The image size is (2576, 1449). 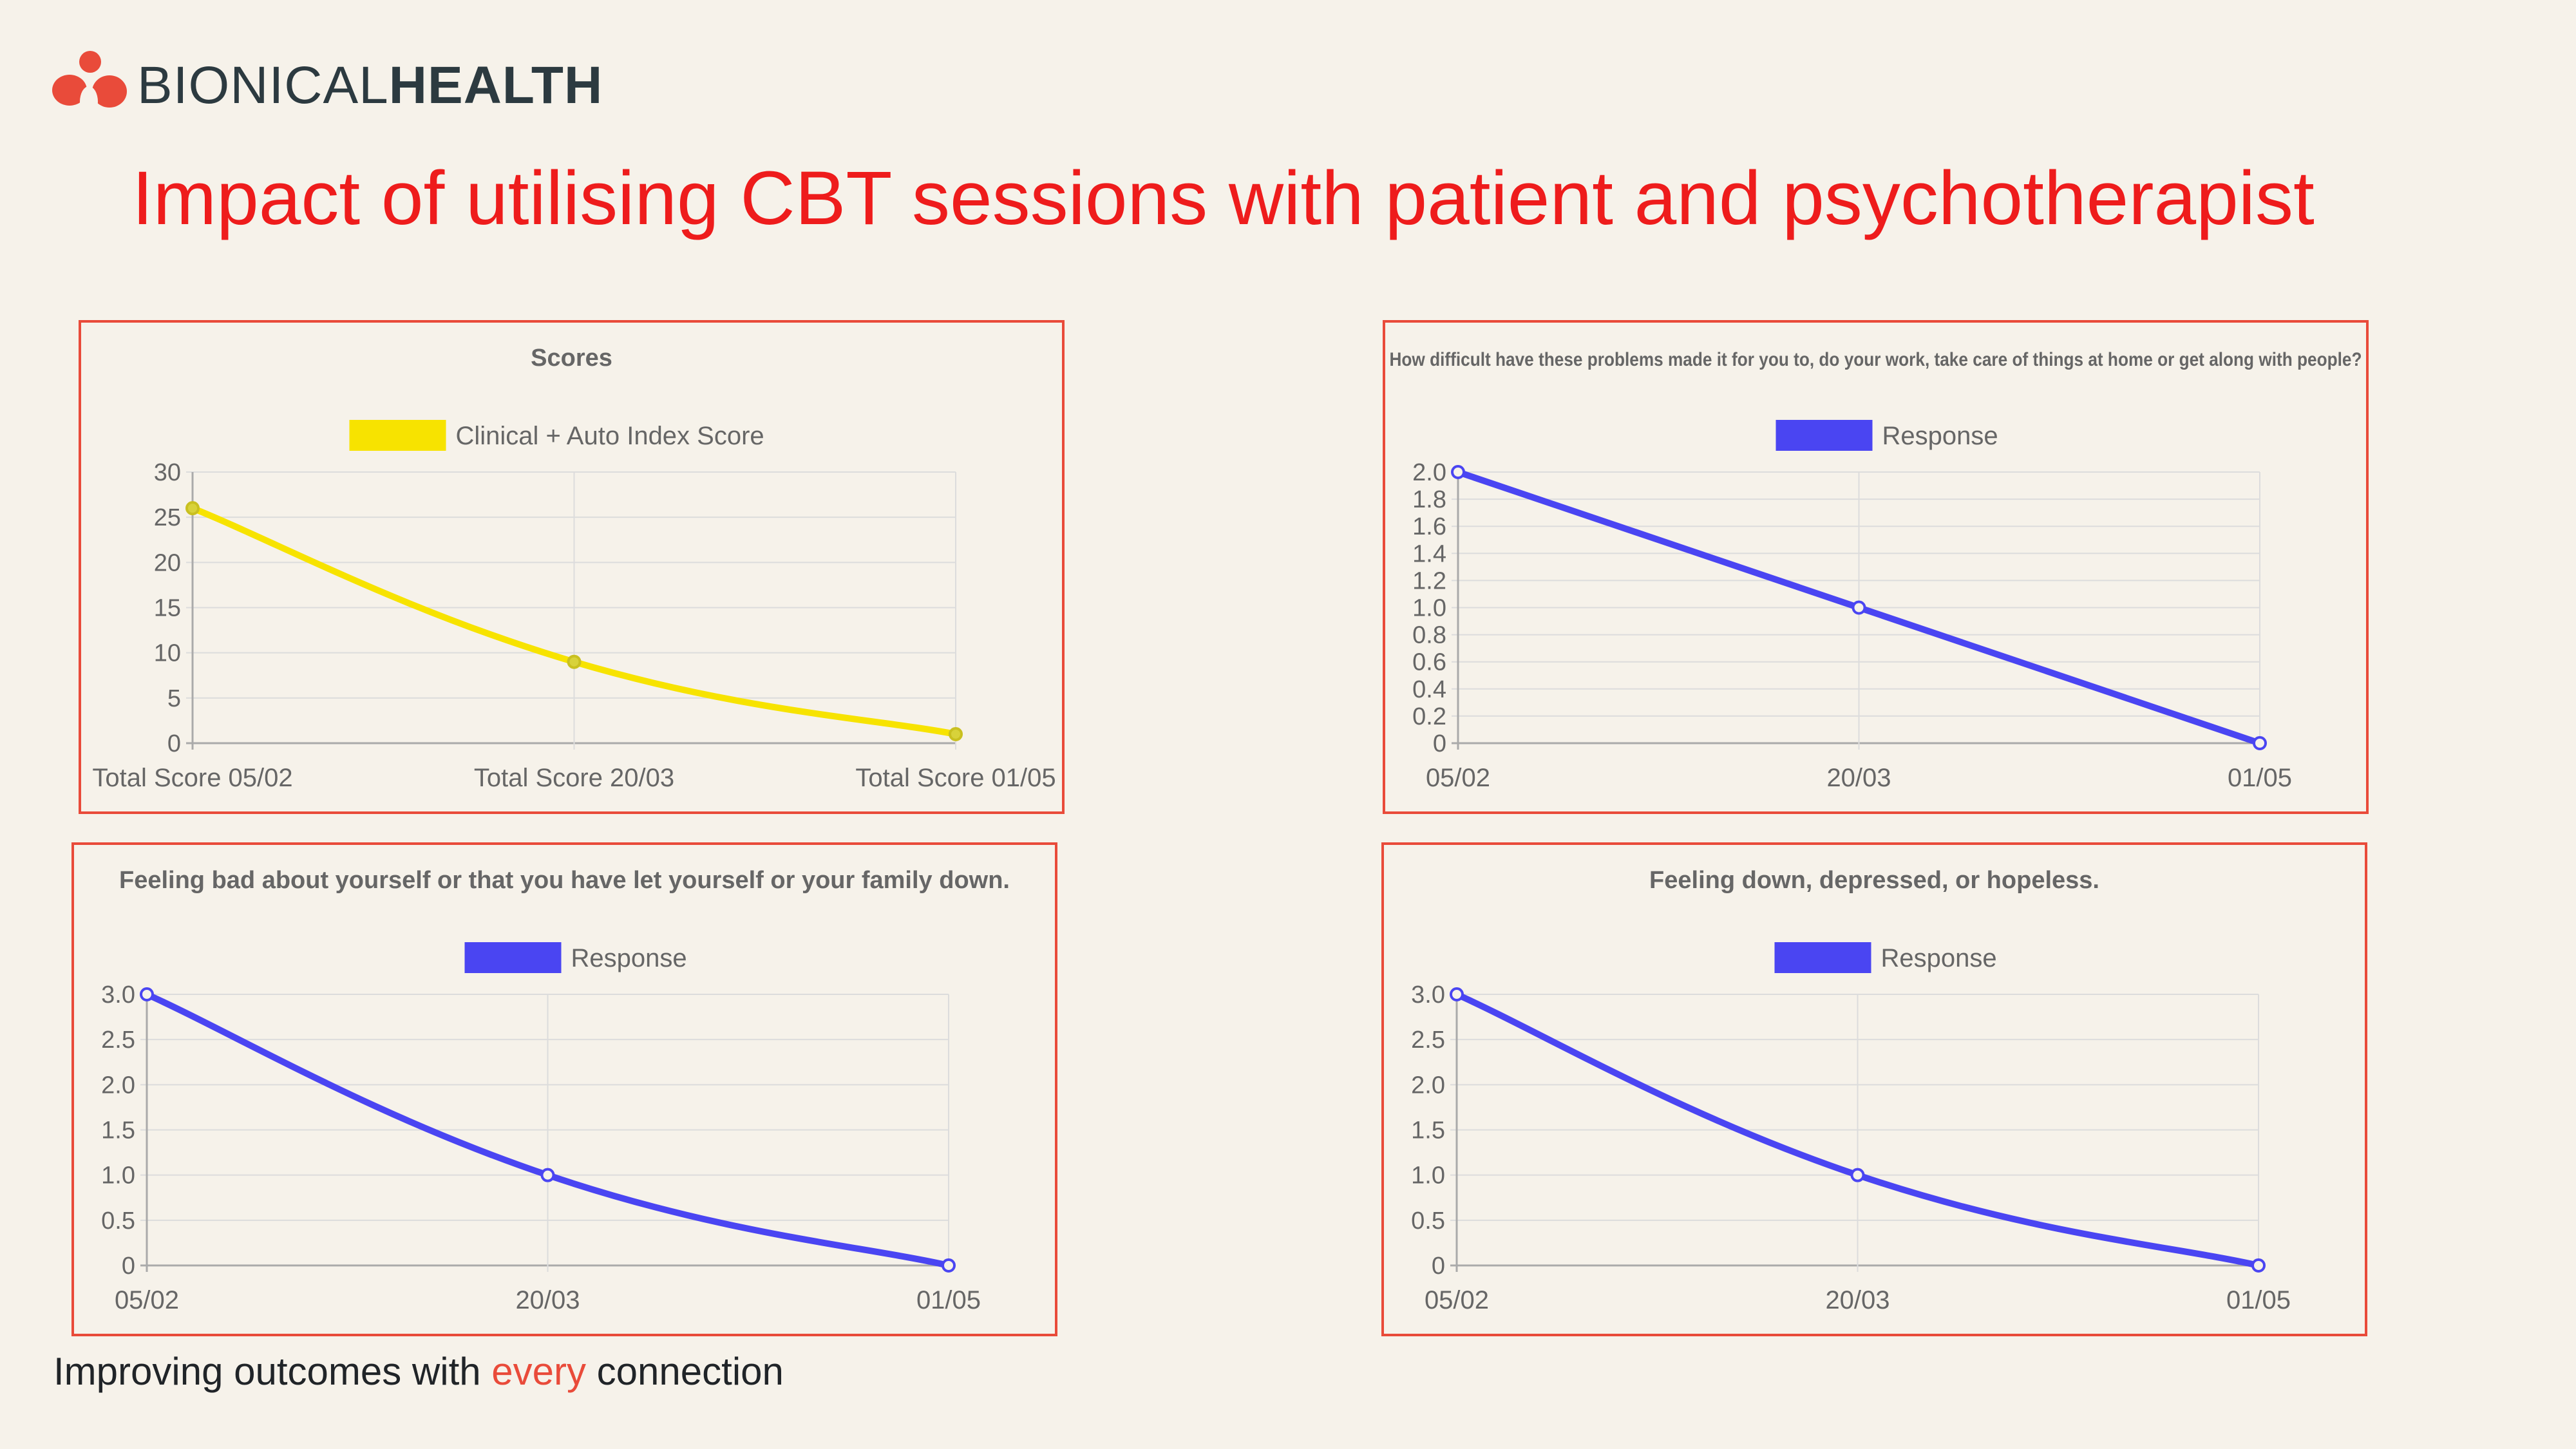 What do you see at coordinates (1429, 499) in the screenshot?
I see `y-tick-label: 1.8` at bounding box center [1429, 499].